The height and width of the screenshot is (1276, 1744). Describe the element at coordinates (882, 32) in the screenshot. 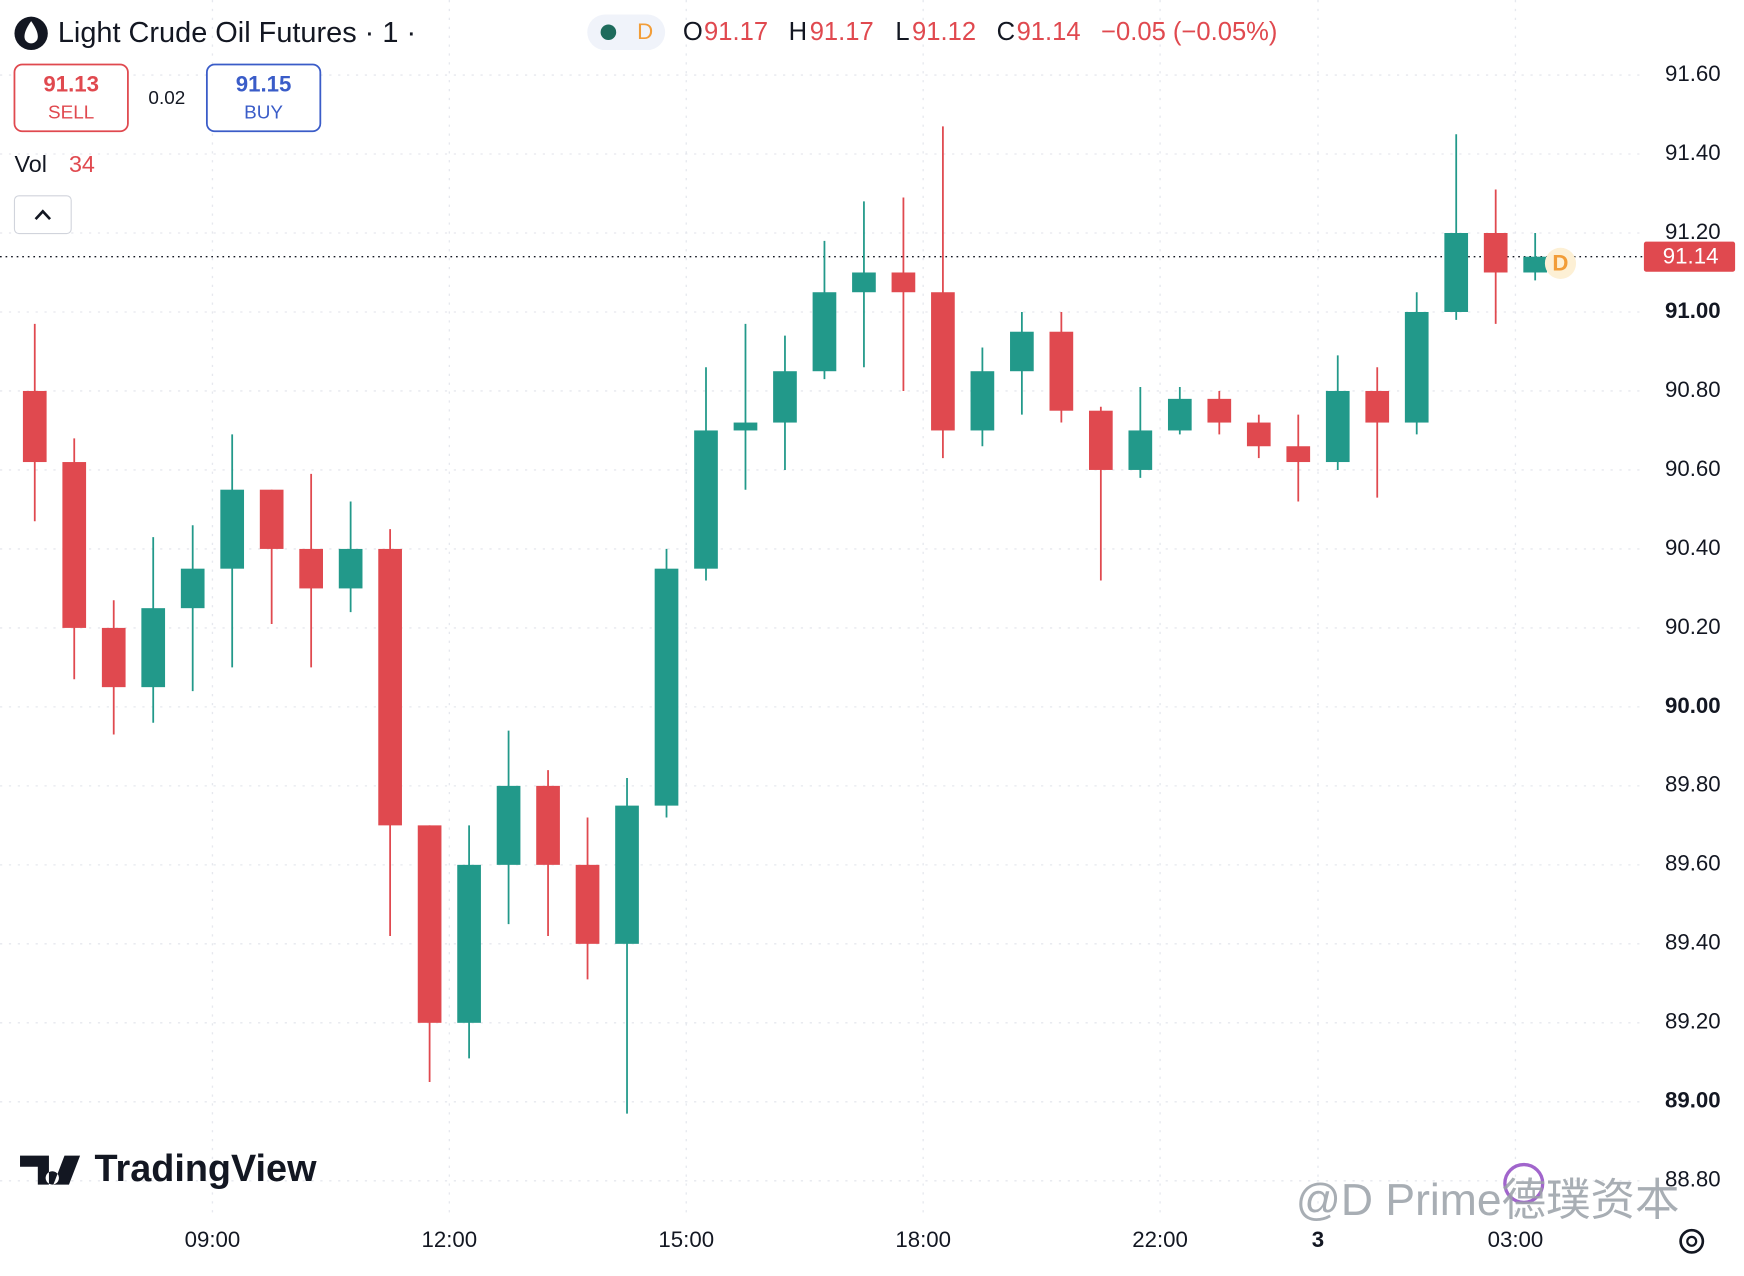

I see `legend: O 91.17 H 91.17 L 91.12 C 91.14` at that location.